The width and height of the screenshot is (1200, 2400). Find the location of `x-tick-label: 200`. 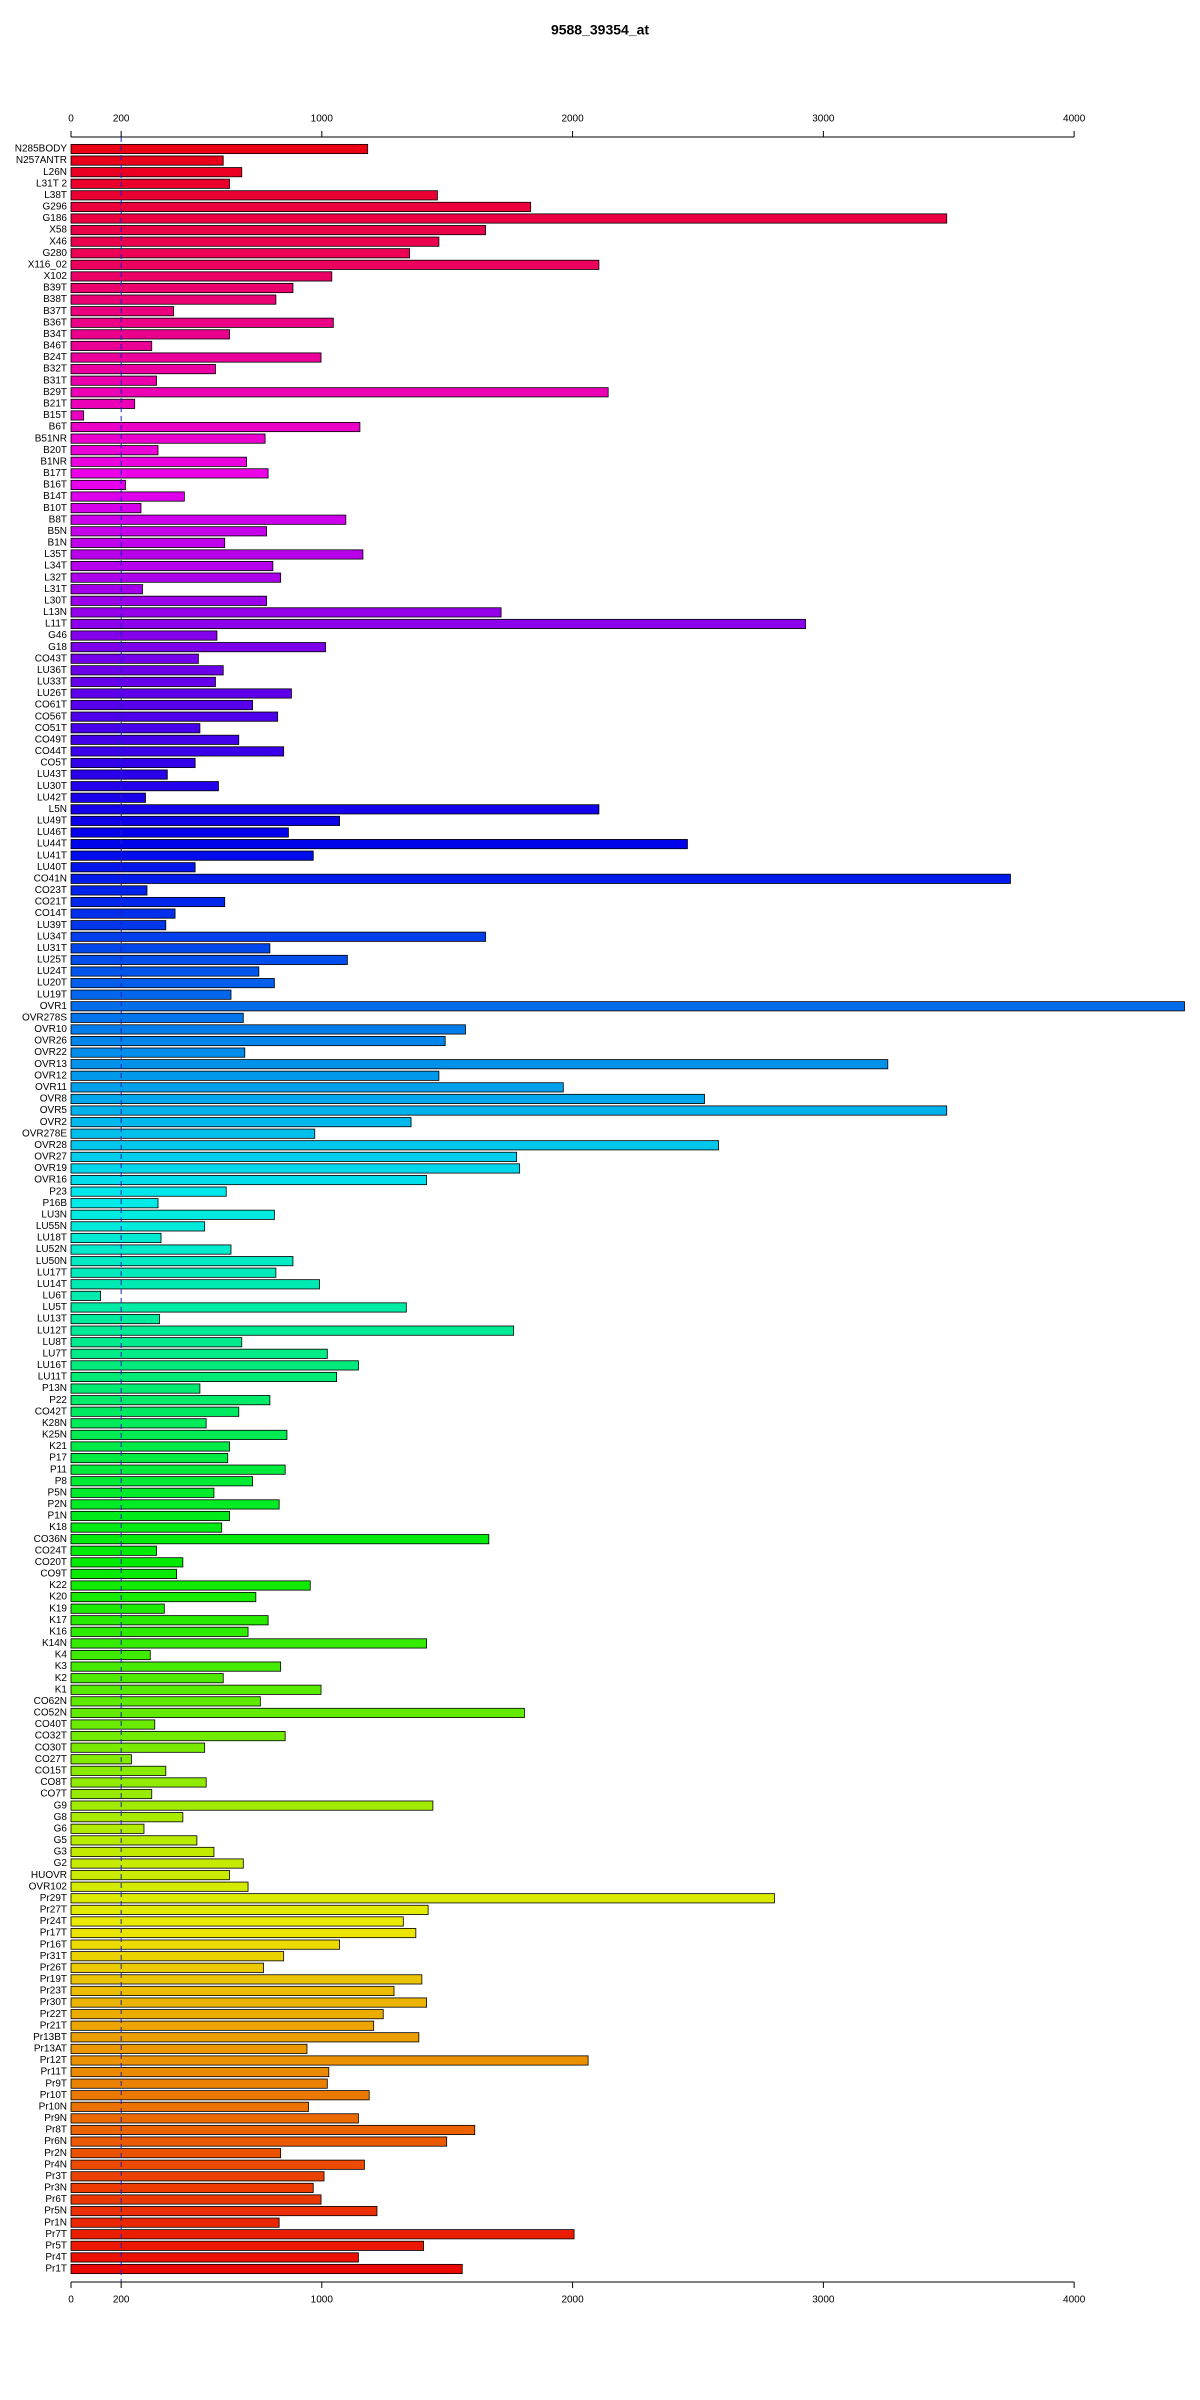

x-tick-label: 200 is located at coordinates (121, 2300).